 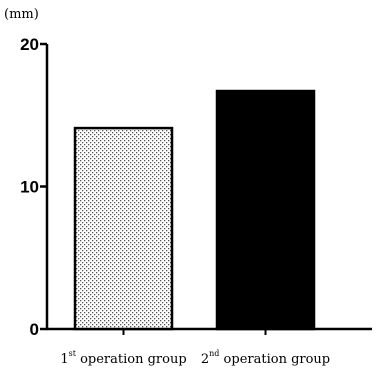 What do you see at coordinates (195, 358) in the screenshot?
I see `x-axis-labels: 1st operation group 2nd operation group` at bounding box center [195, 358].